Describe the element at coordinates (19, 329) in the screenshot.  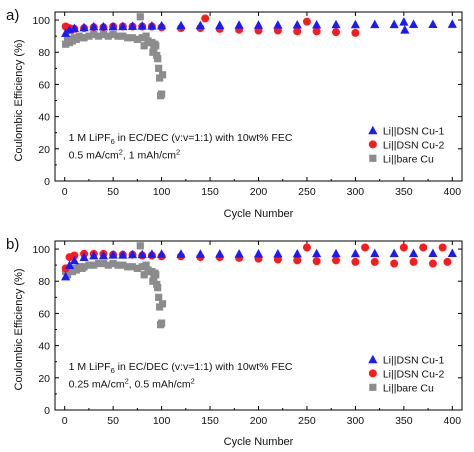
I see `y-axis-title: Coulombic Efficiency (%)` at that location.